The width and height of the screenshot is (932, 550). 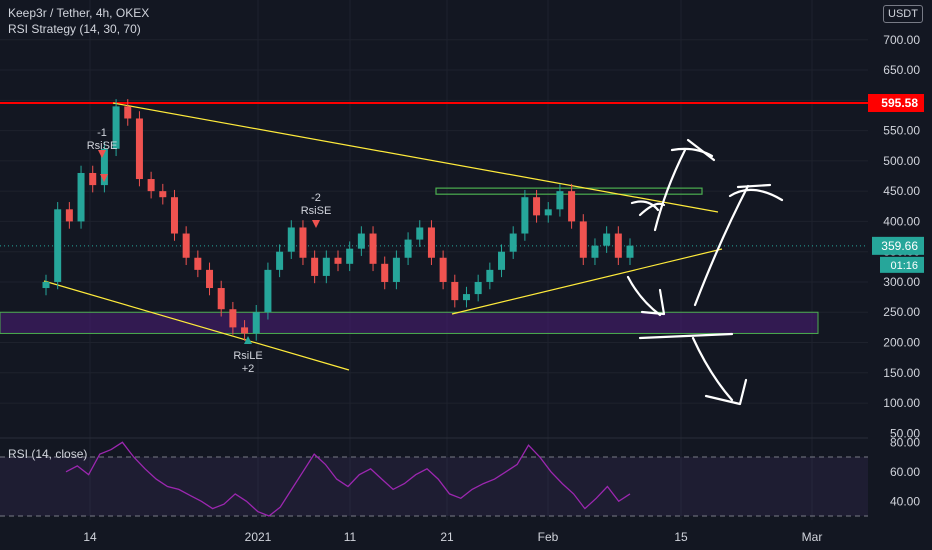 What do you see at coordinates (901, 161) in the screenshot?
I see `price-tick-label: 500.00` at bounding box center [901, 161].